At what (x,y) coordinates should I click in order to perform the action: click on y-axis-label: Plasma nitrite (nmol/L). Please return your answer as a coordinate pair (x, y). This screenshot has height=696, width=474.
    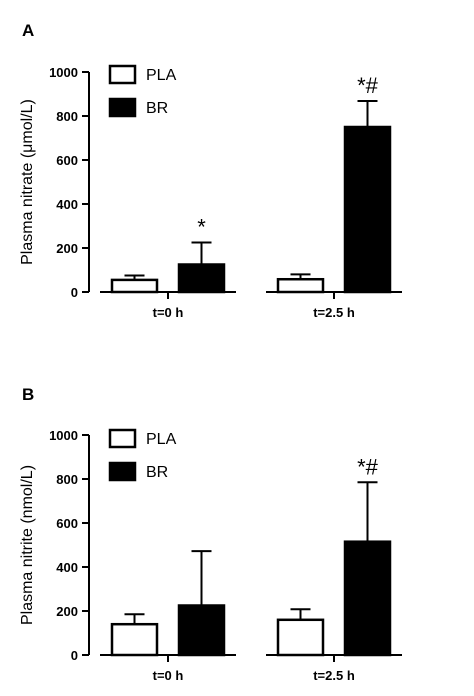
    Looking at the image, I should click on (27, 545).